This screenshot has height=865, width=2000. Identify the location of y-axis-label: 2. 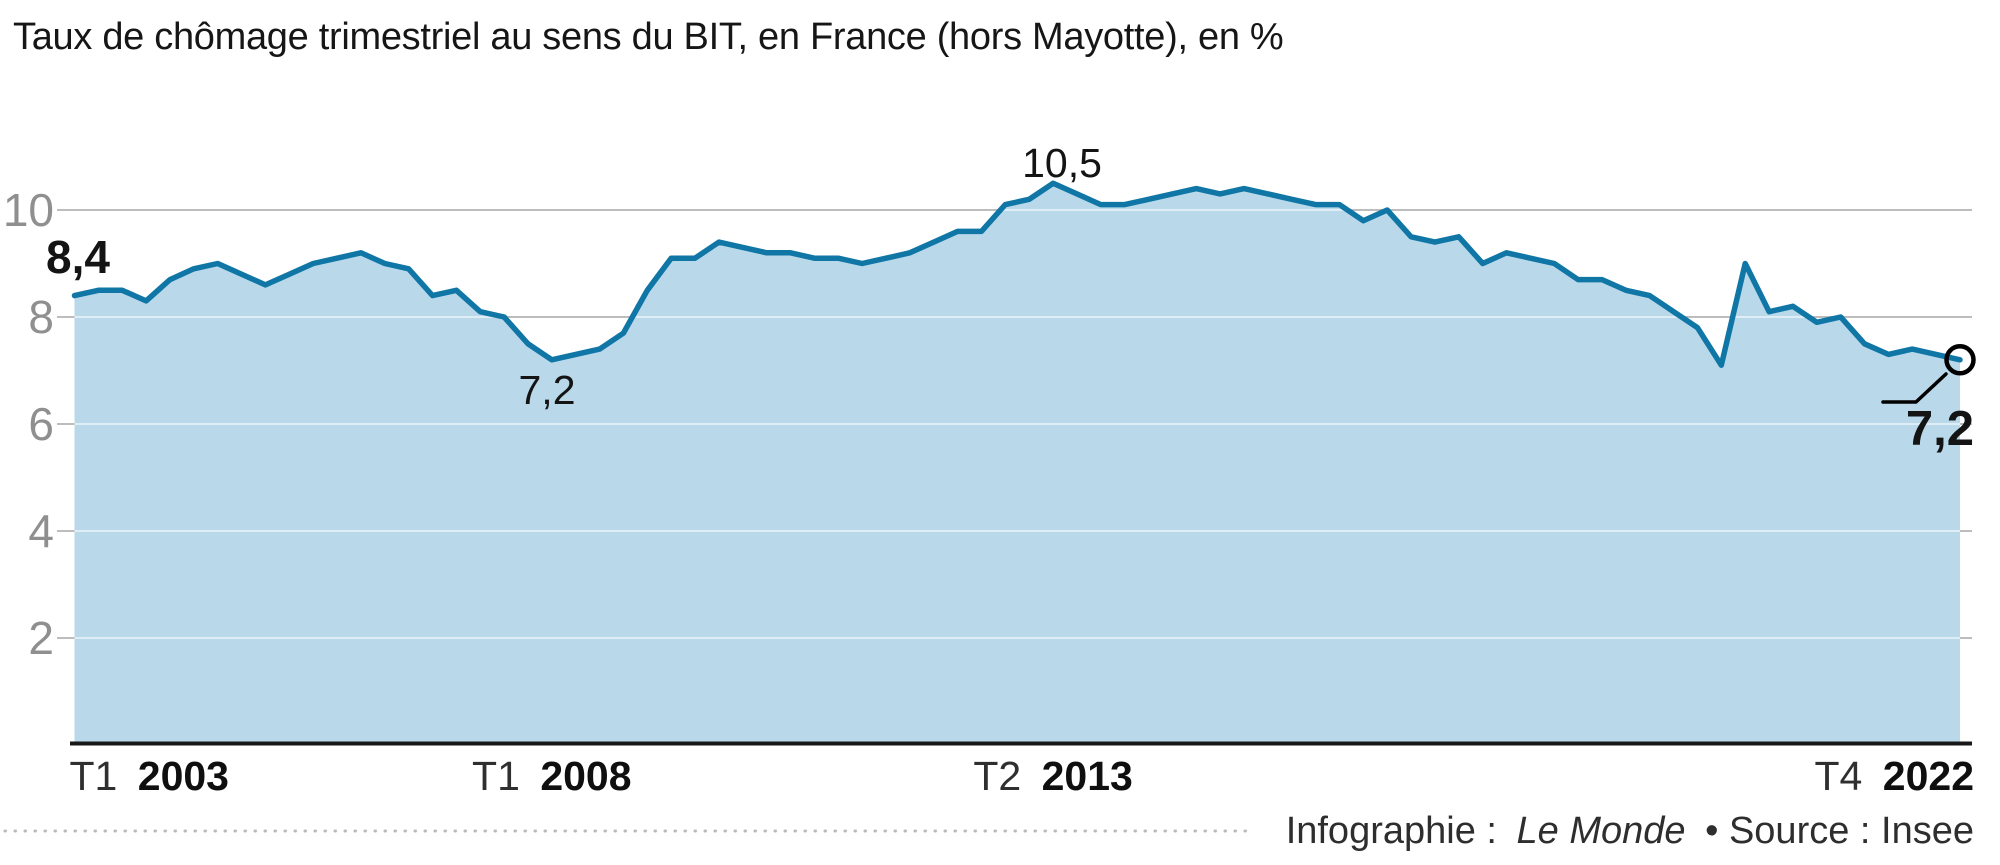
(41, 638).